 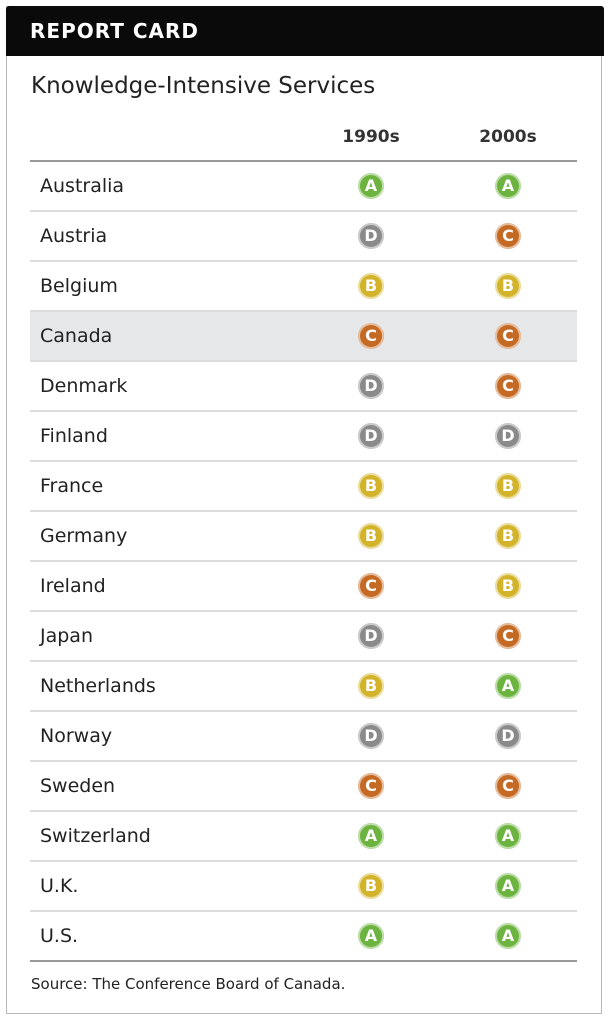 What do you see at coordinates (114, 31) in the screenshot?
I see `header-title: REPORT CARD` at bounding box center [114, 31].